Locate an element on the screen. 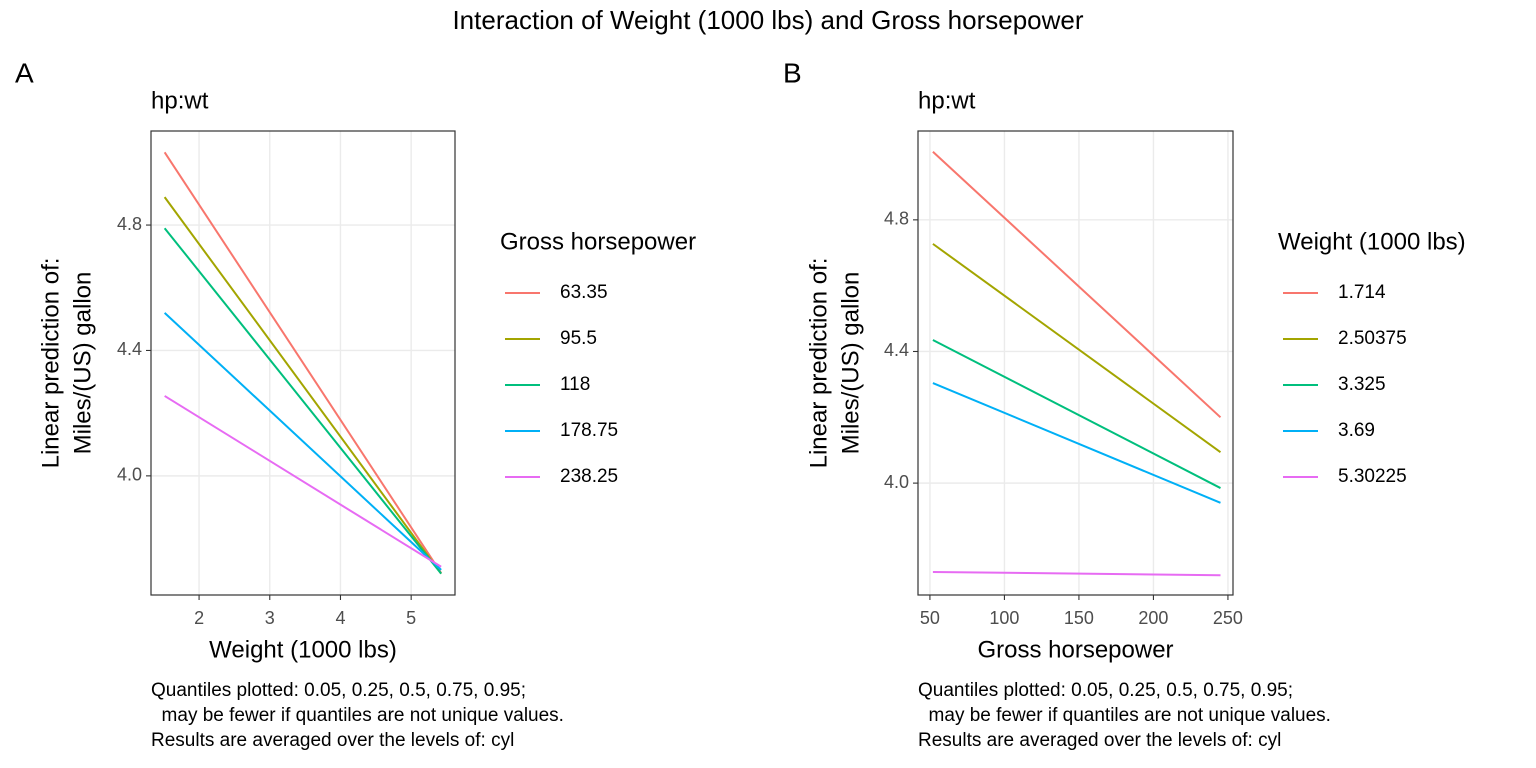 This screenshot has width=1536, height=768. x-tick-label: 3 is located at coordinates (270, 618).